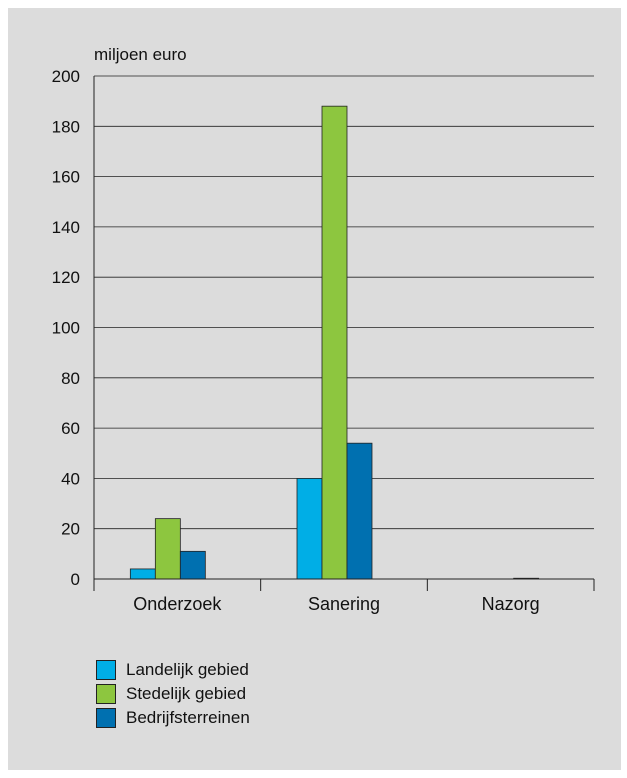  Describe the element at coordinates (511, 604) in the screenshot. I see `x-tick-label: Nazorg` at that location.